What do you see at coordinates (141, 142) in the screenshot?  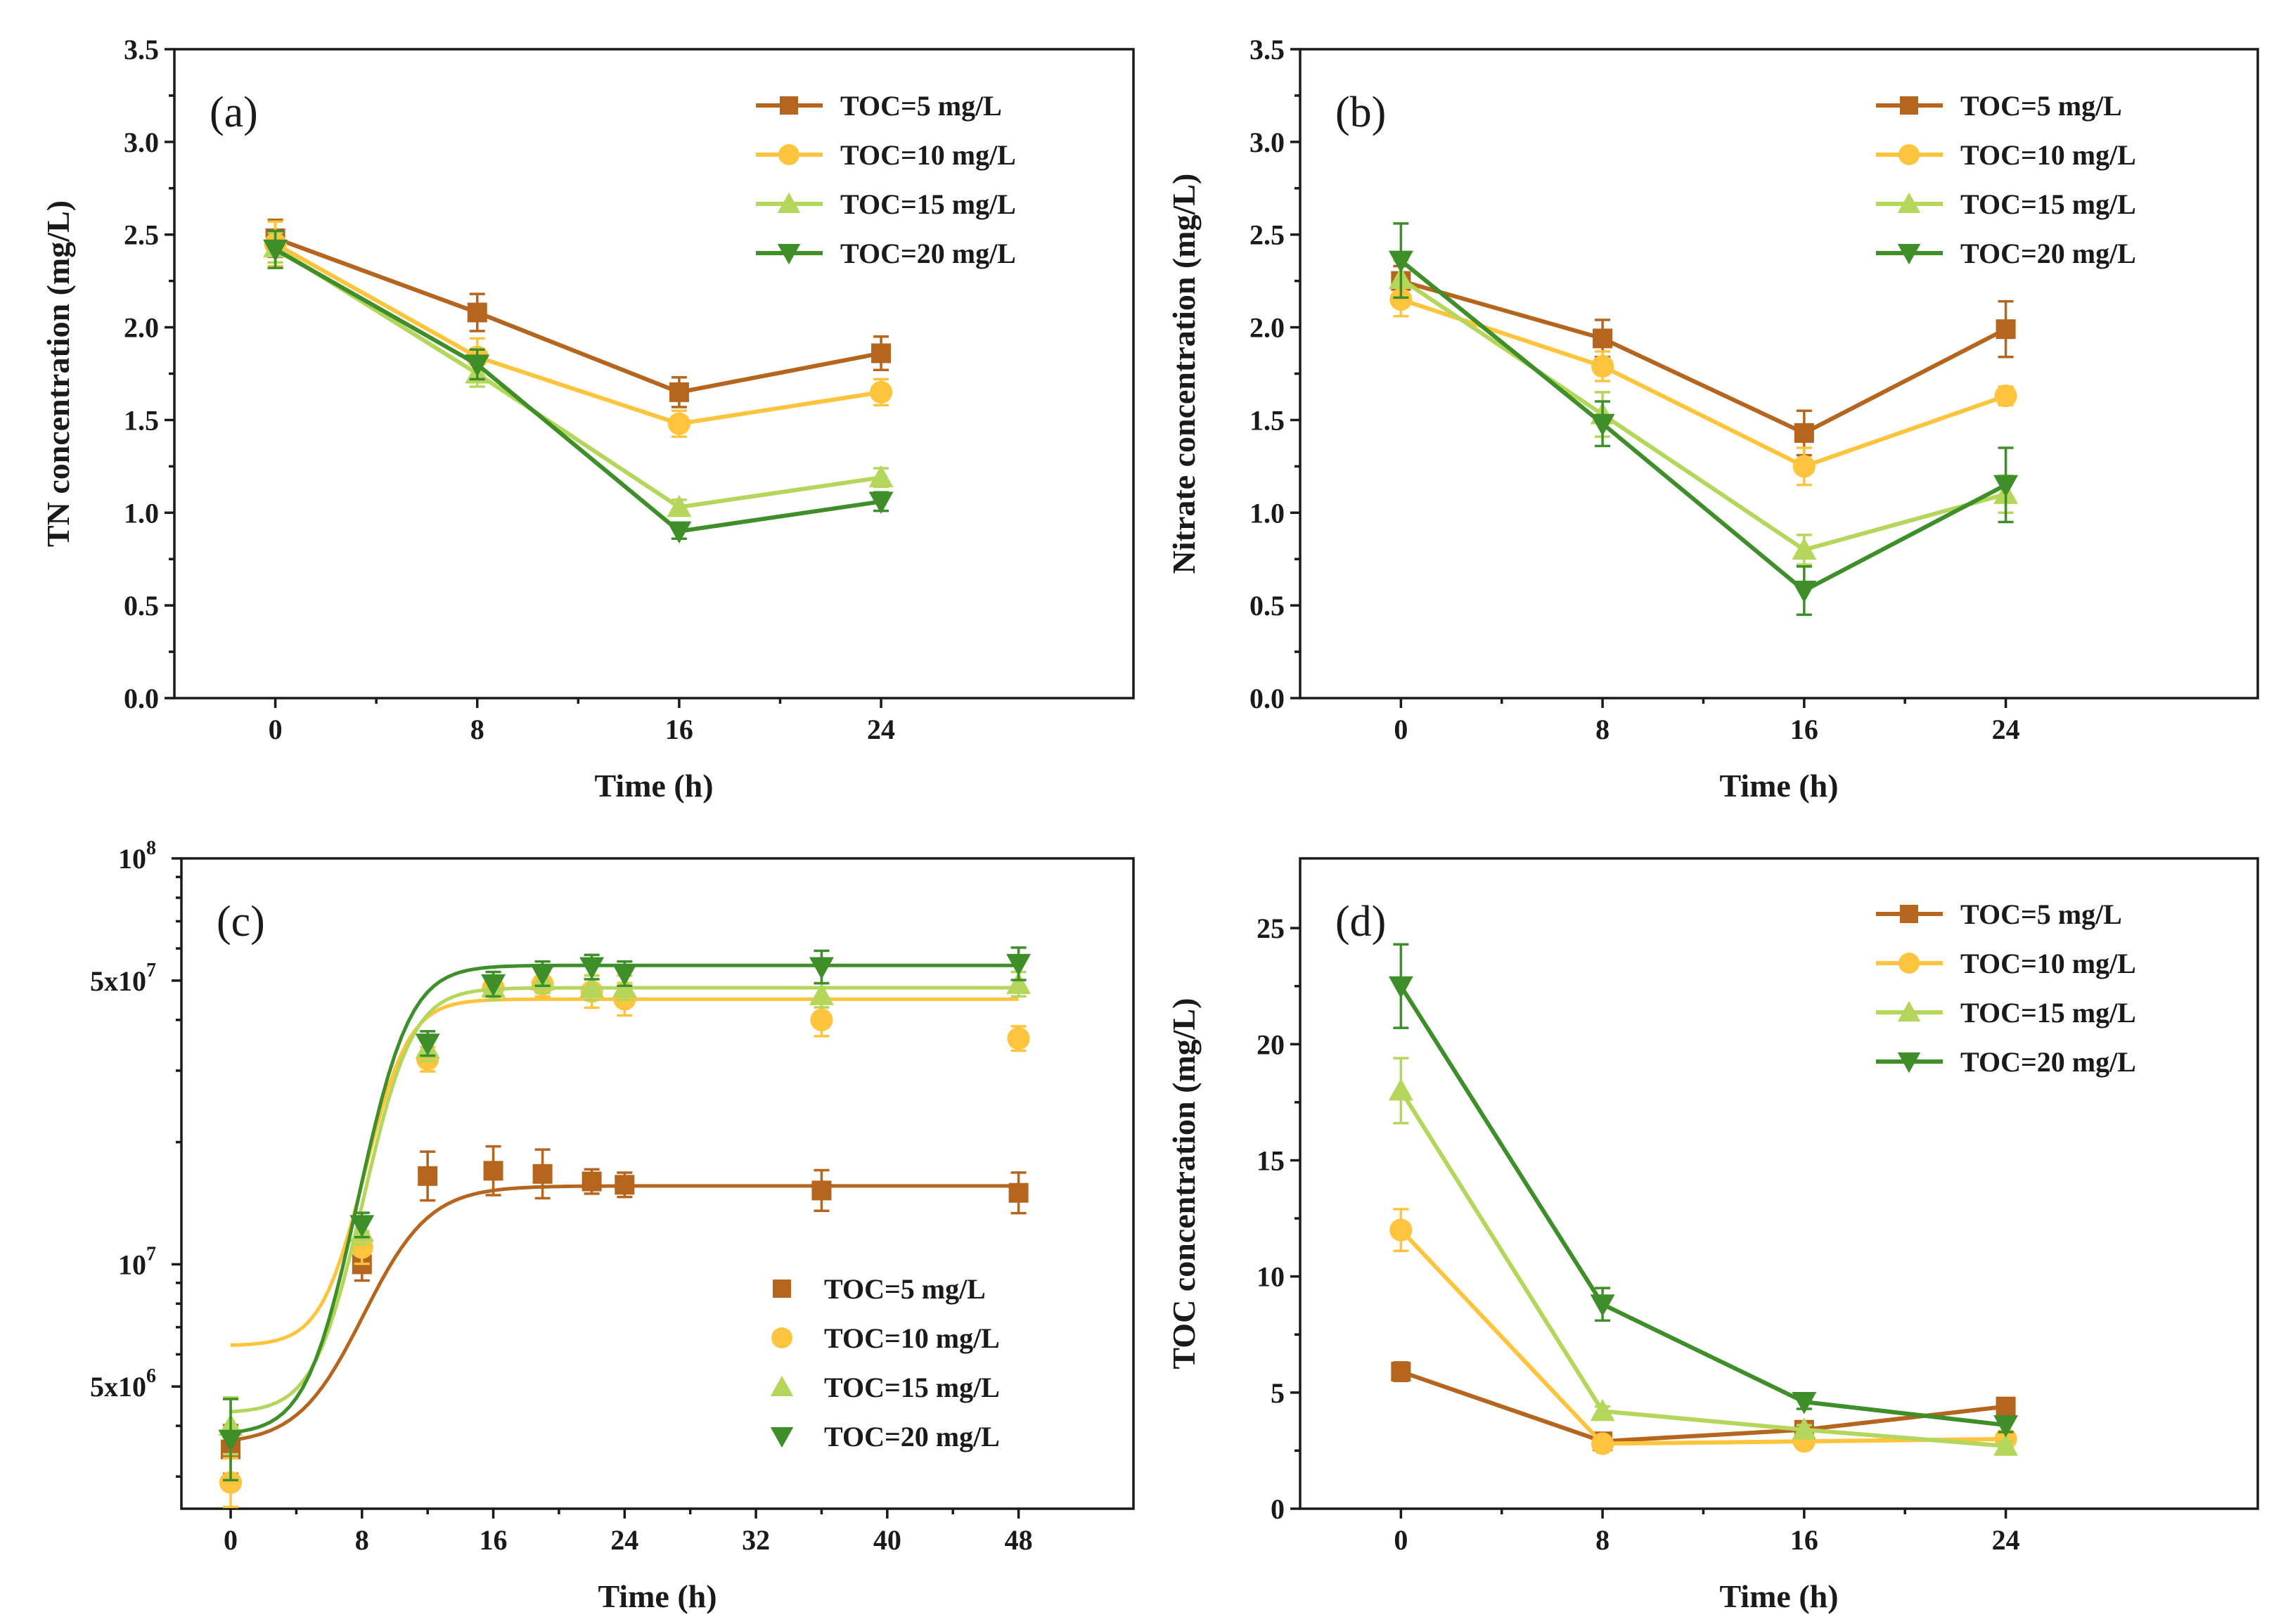 I see `y-tick-label: 3.0` at bounding box center [141, 142].